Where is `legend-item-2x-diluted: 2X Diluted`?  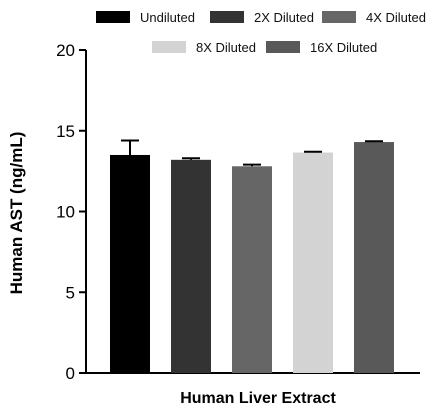 legend-item-2x-diluted: 2X Diluted is located at coordinates (262, 17).